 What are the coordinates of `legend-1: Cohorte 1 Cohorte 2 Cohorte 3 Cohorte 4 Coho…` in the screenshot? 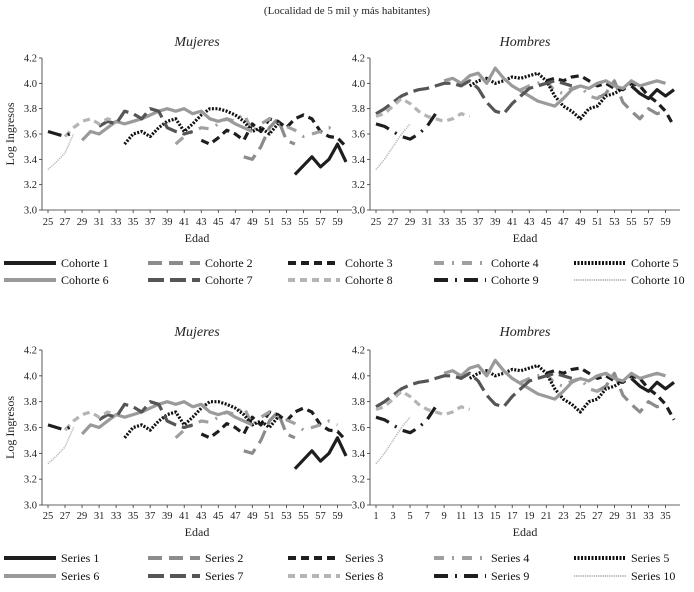 It's located at (344, 271).